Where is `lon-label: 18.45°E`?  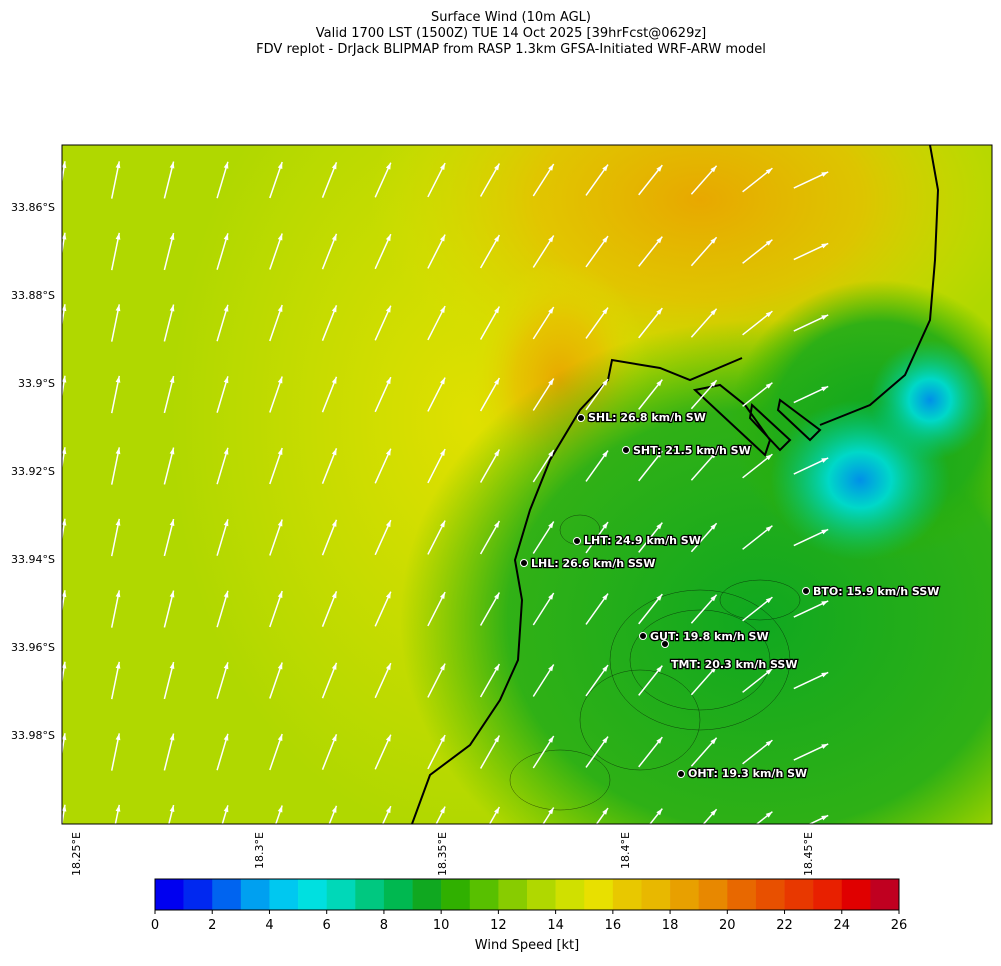
lon-label: 18.45°E is located at coordinates (808, 854).